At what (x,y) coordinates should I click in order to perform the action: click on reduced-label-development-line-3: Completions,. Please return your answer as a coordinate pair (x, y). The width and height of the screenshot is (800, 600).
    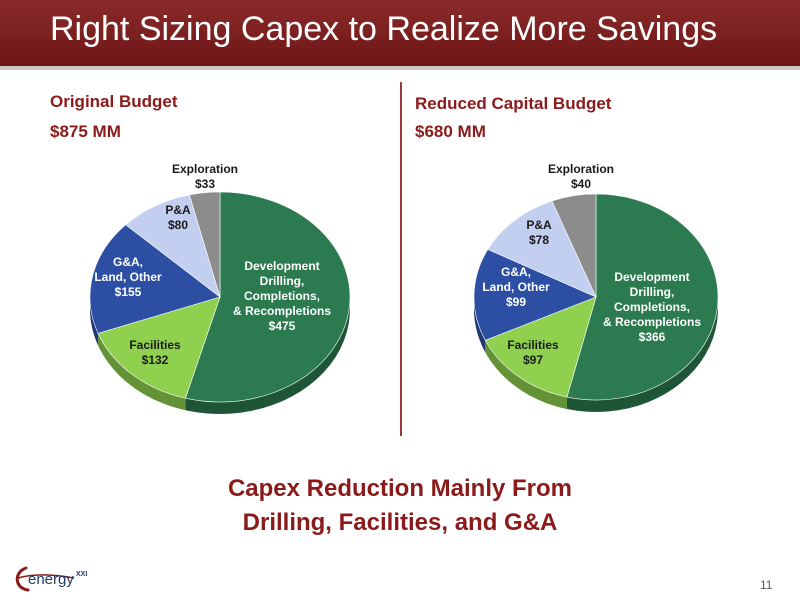
    Looking at the image, I should click on (652, 307).